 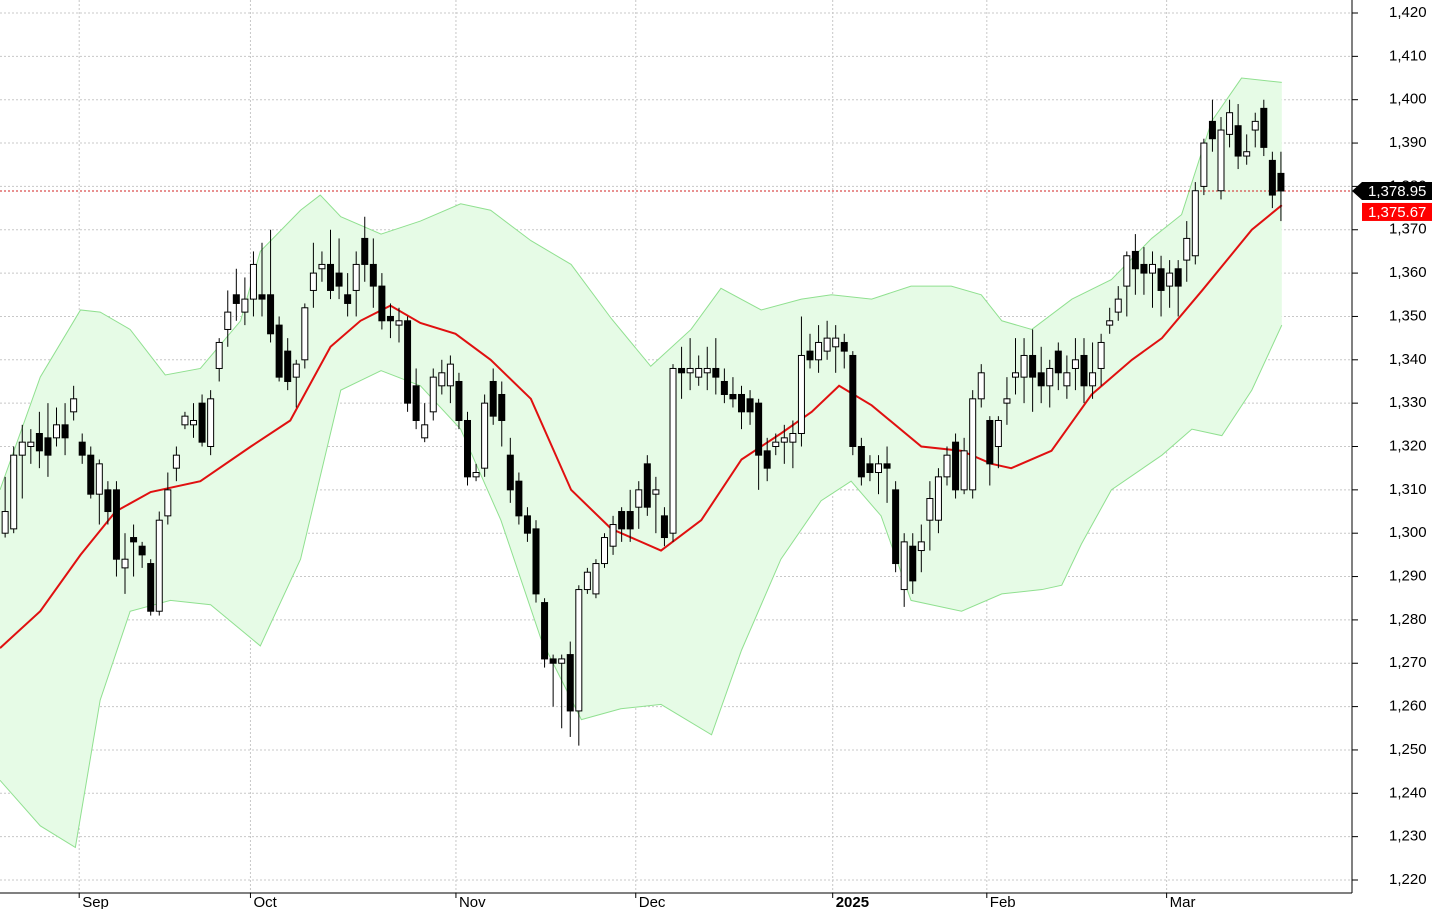 I want to click on y-tick-label: 1,270, so click(x=1408, y=662).